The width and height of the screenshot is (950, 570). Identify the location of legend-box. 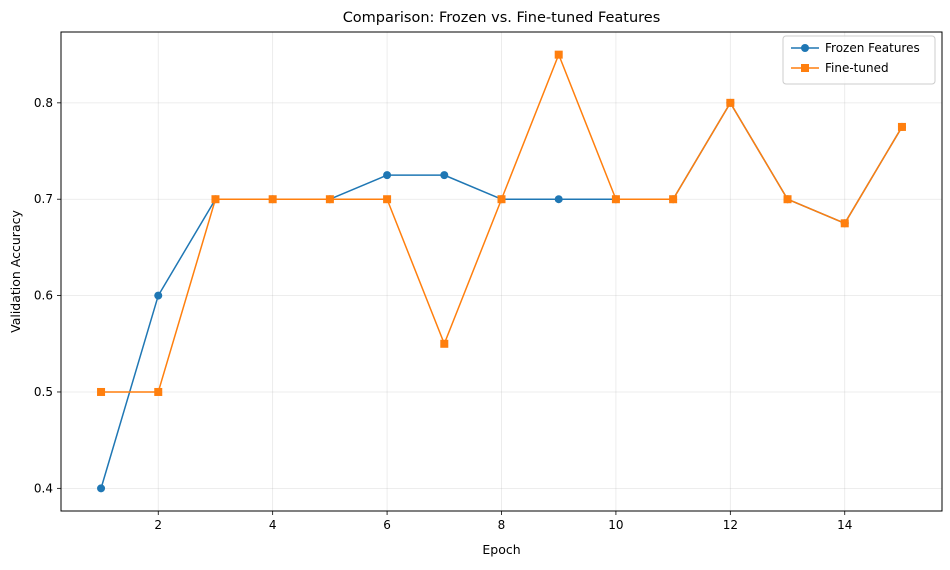
(859, 60).